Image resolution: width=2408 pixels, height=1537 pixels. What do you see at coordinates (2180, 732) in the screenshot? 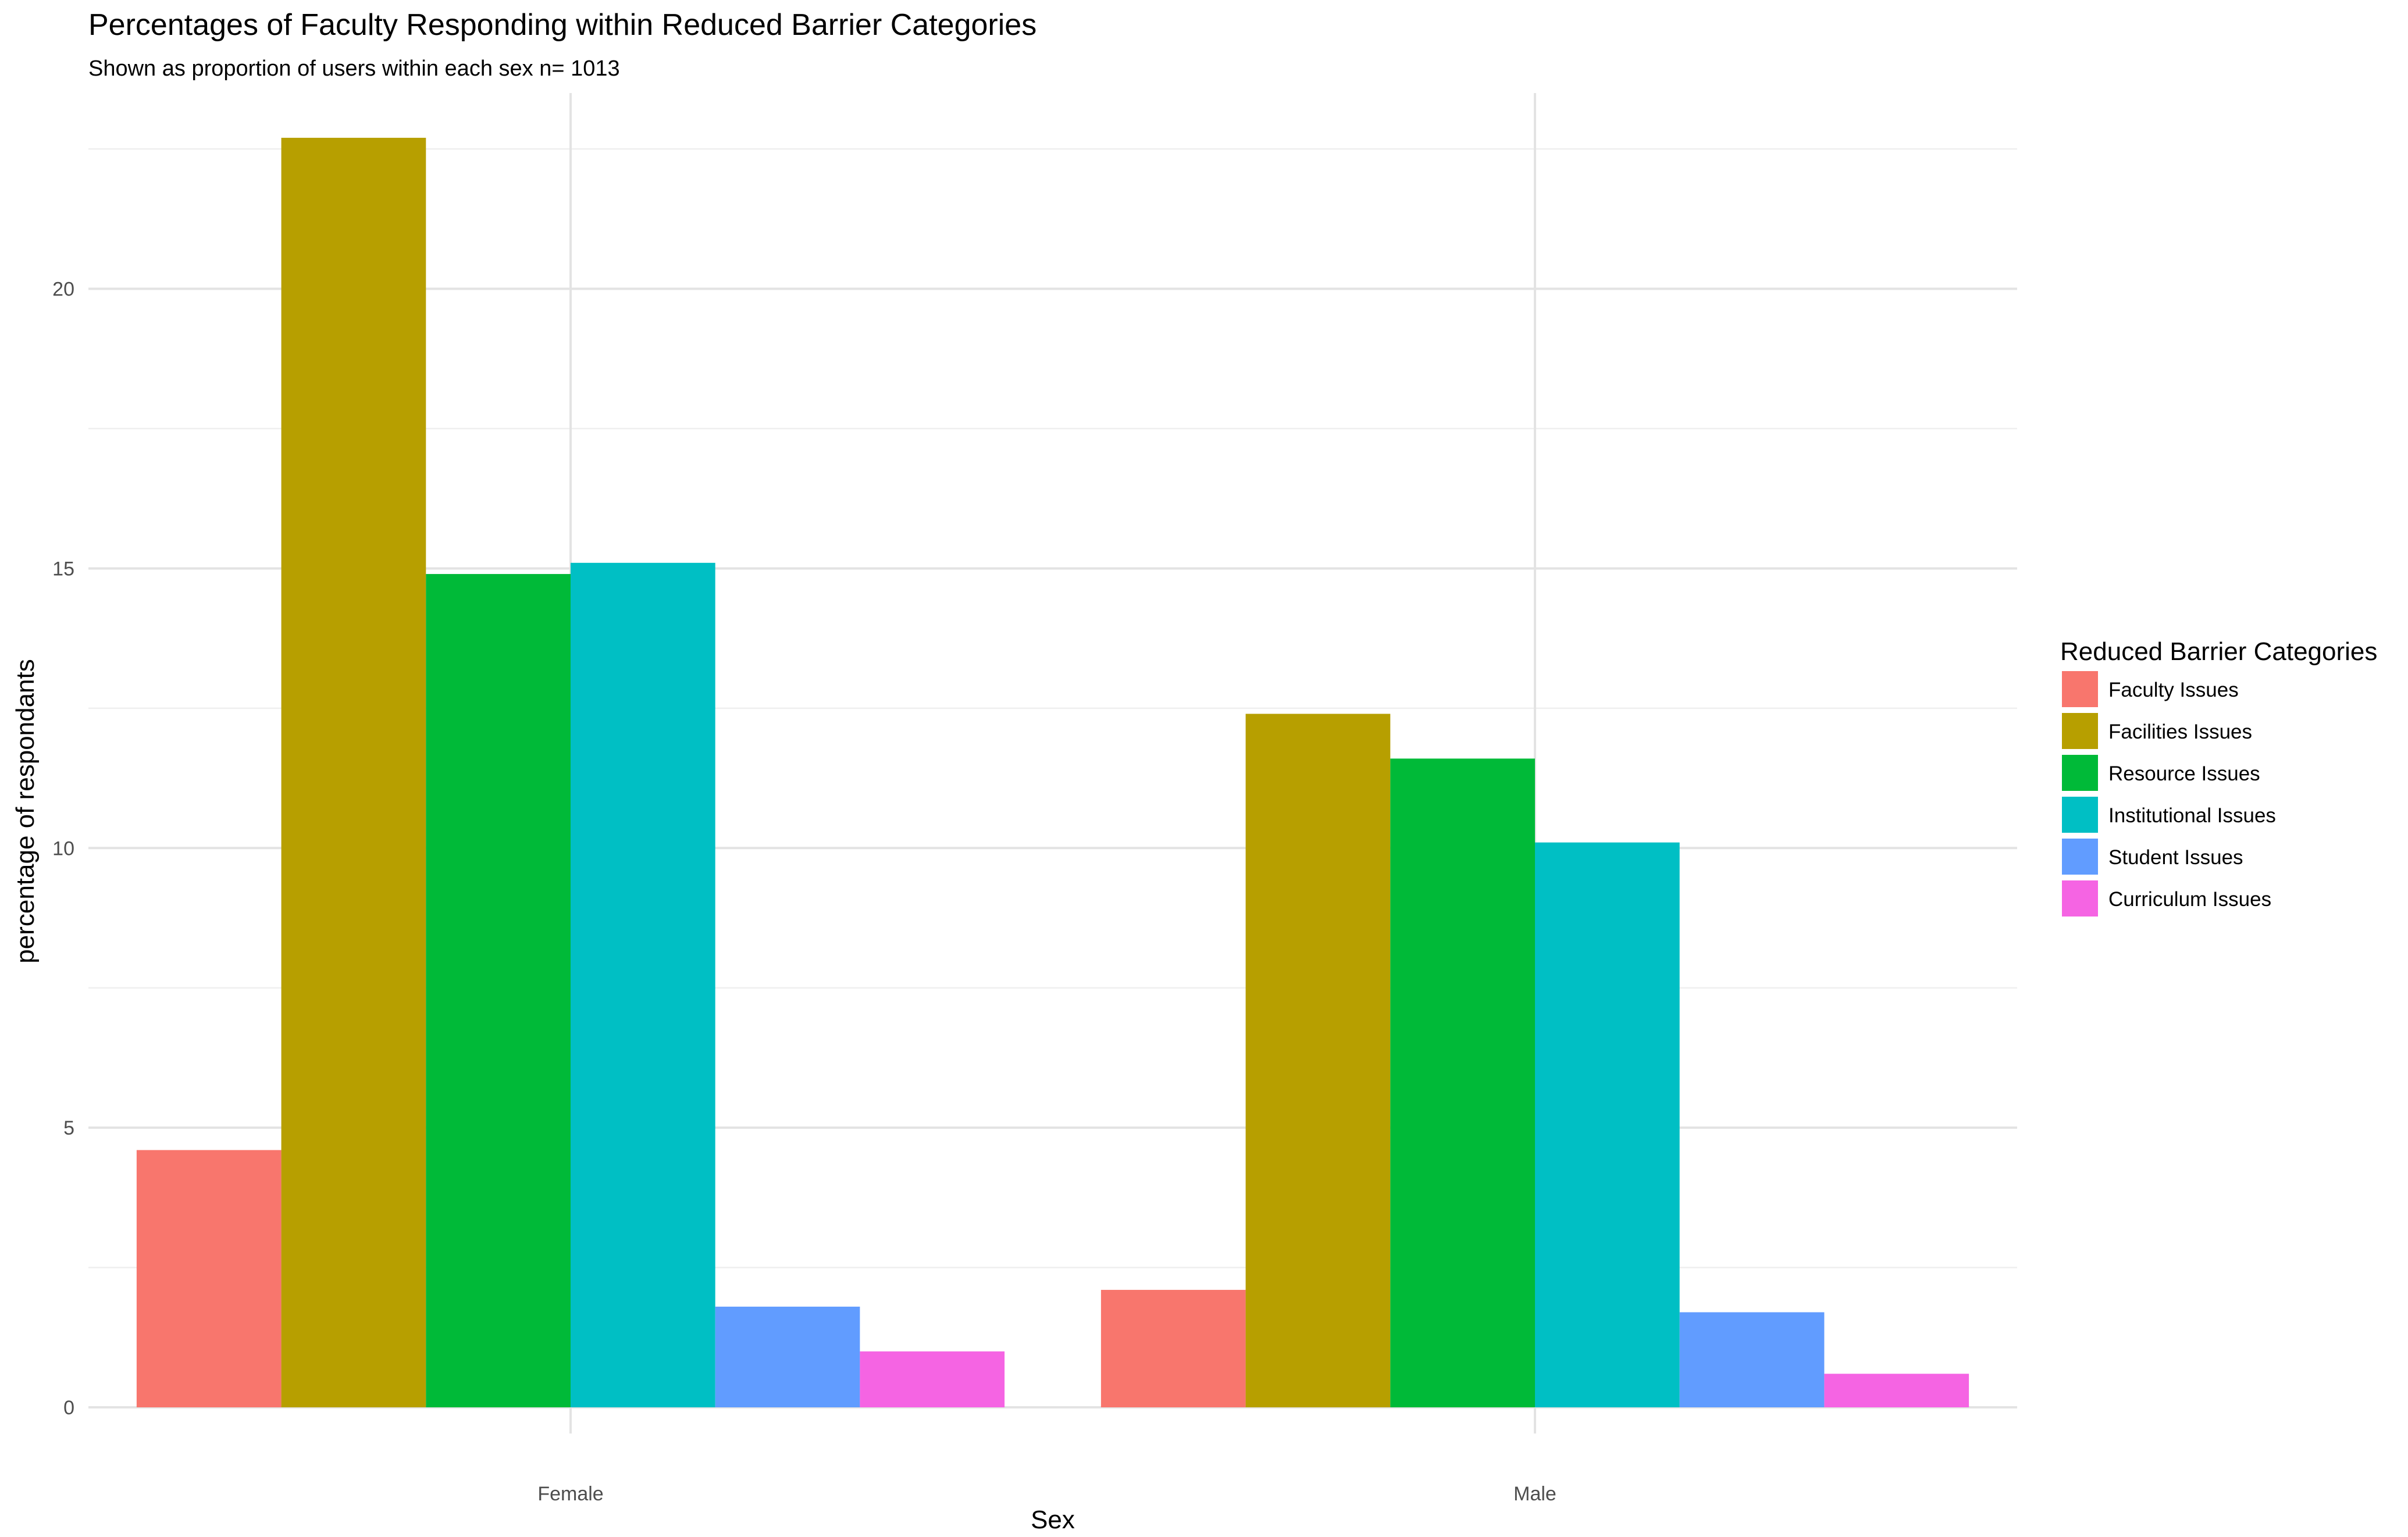
I see `legend-label: Facilities Issues` at bounding box center [2180, 732].